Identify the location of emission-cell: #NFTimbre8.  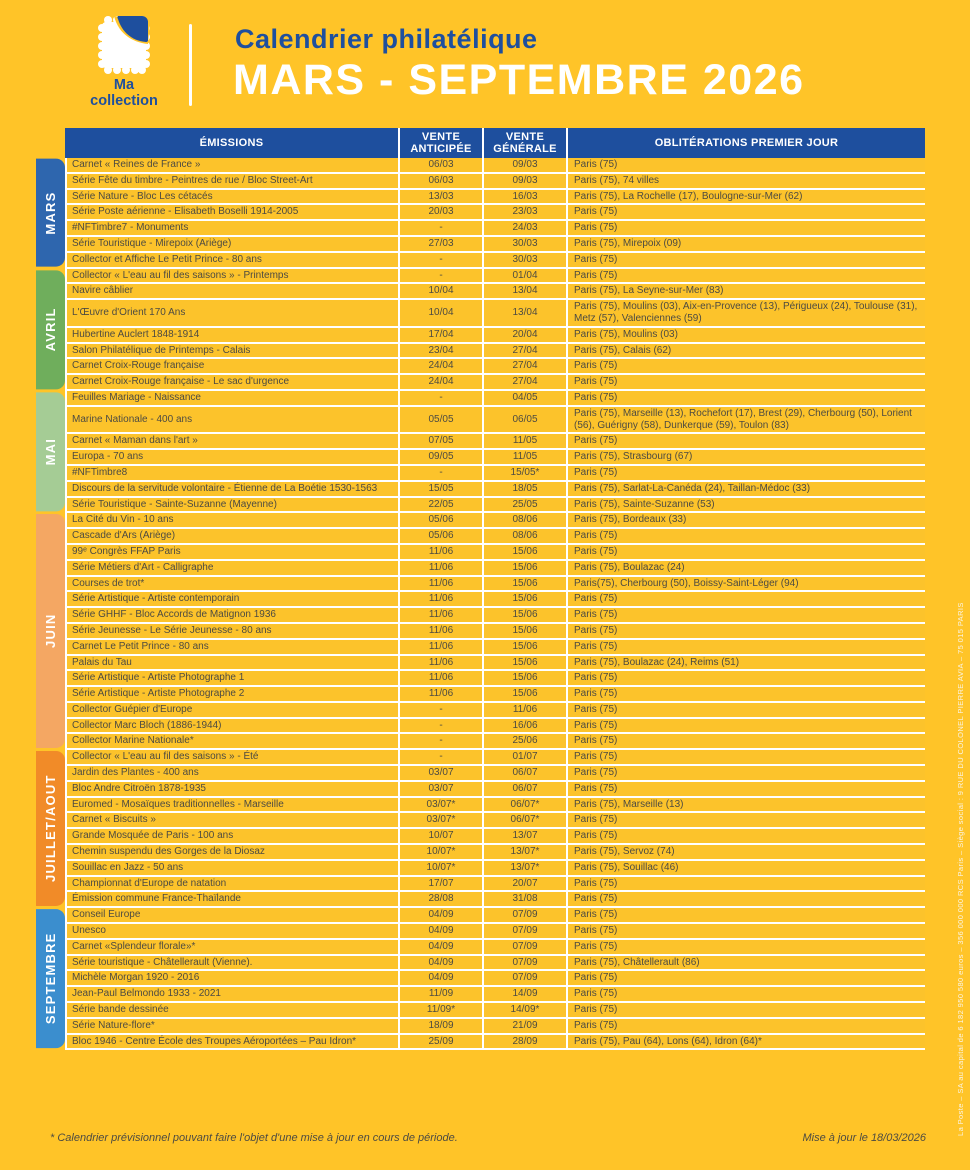
(233, 472).